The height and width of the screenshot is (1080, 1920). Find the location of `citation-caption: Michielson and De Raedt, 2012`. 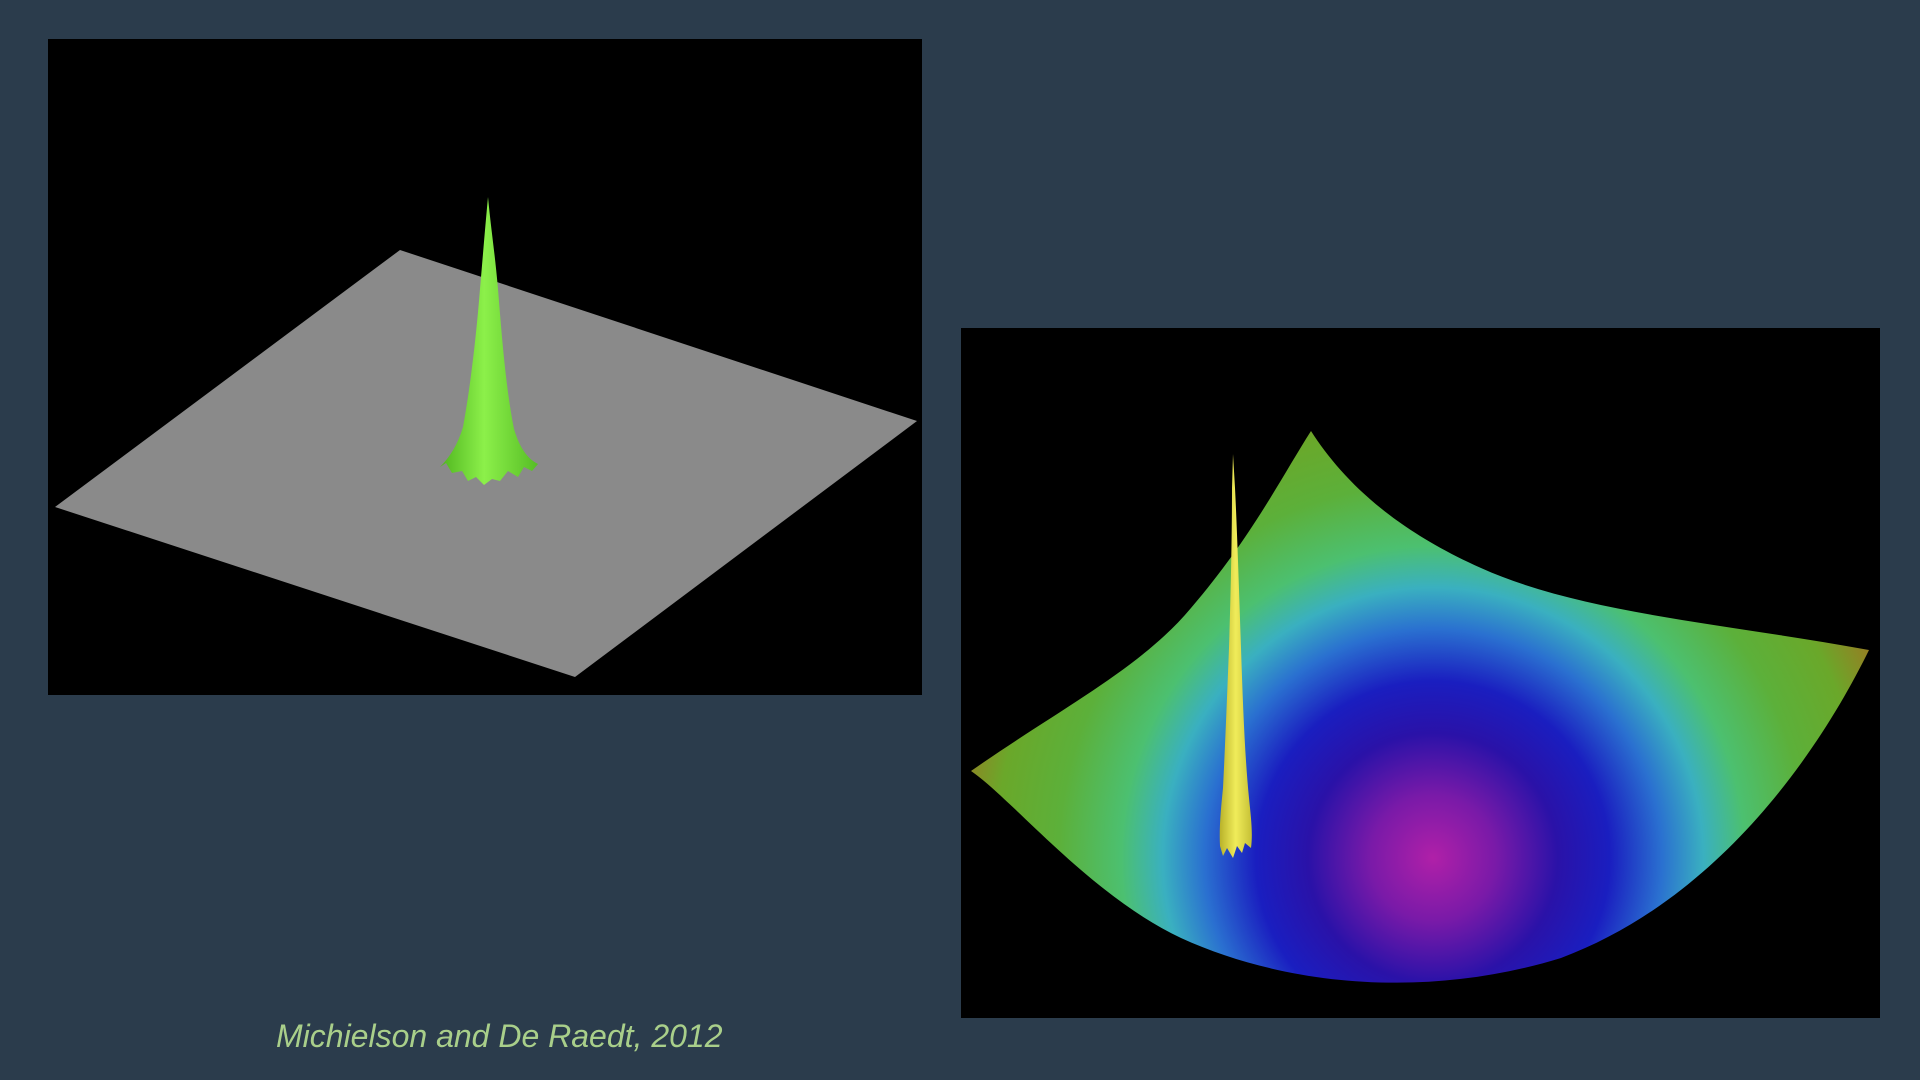

citation-caption: Michielson and De Raedt, 2012 is located at coordinates (499, 1036).